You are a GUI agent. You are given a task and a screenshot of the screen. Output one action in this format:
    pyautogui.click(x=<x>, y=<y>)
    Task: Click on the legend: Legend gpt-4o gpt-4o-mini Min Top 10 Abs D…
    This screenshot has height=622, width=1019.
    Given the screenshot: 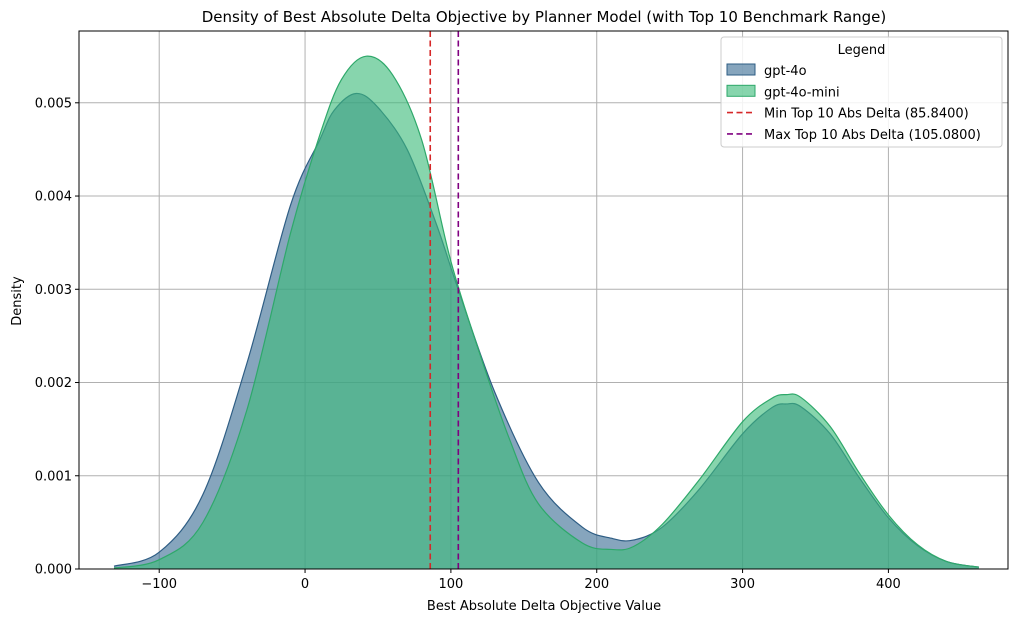 What is the action you would take?
    pyautogui.click(x=861, y=92)
    